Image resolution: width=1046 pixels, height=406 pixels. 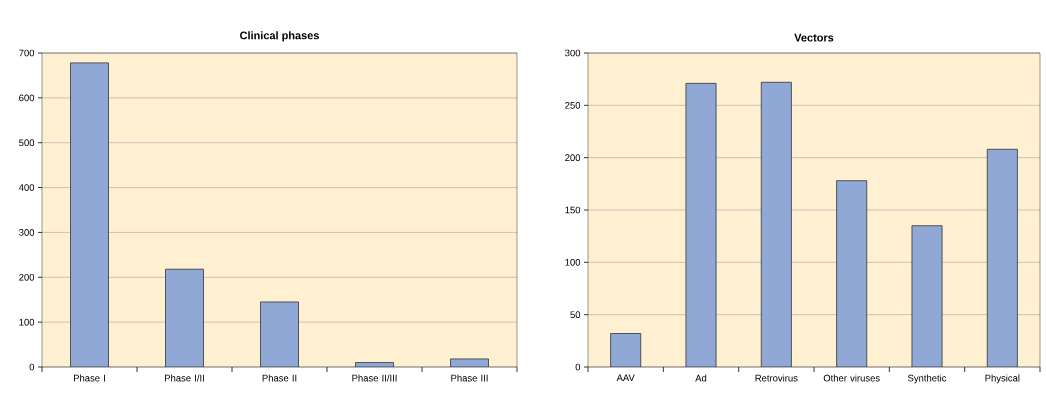 I want to click on x-tick-label: Retrovirus, so click(x=776, y=378).